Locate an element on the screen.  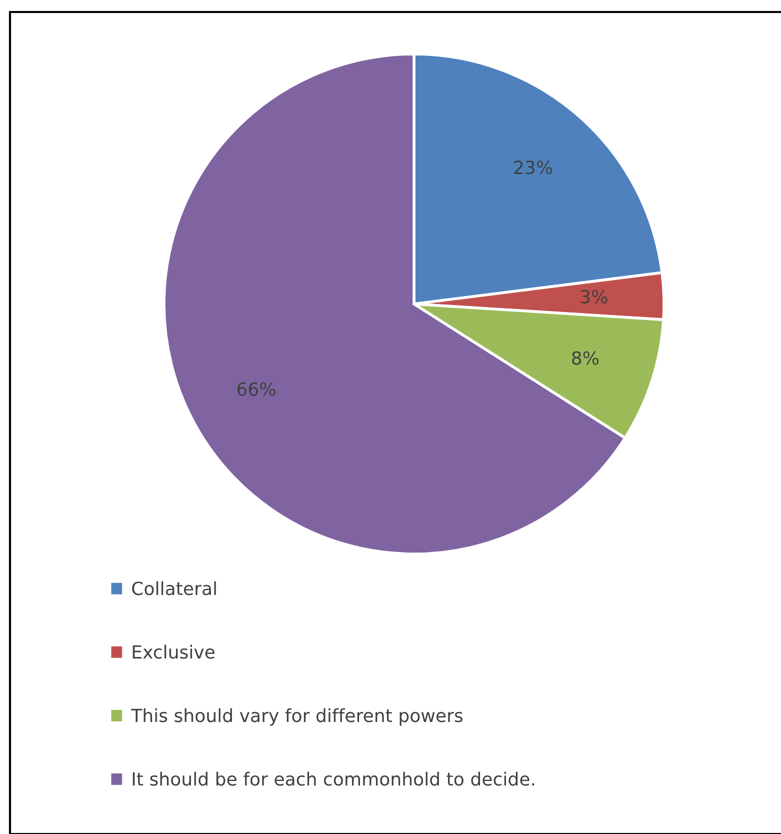
data-label: 23% is located at coordinates (533, 167).